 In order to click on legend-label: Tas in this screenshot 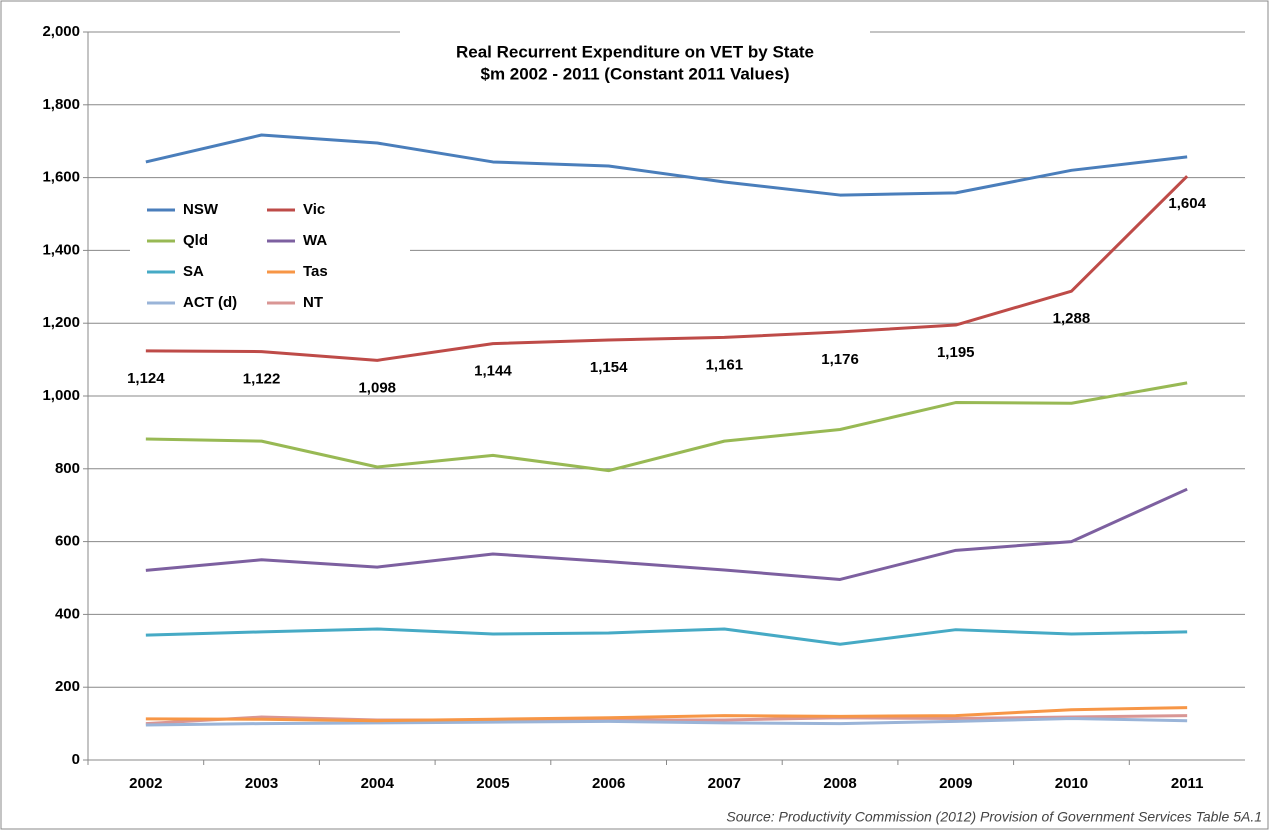, I will do `click(315, 271)`.